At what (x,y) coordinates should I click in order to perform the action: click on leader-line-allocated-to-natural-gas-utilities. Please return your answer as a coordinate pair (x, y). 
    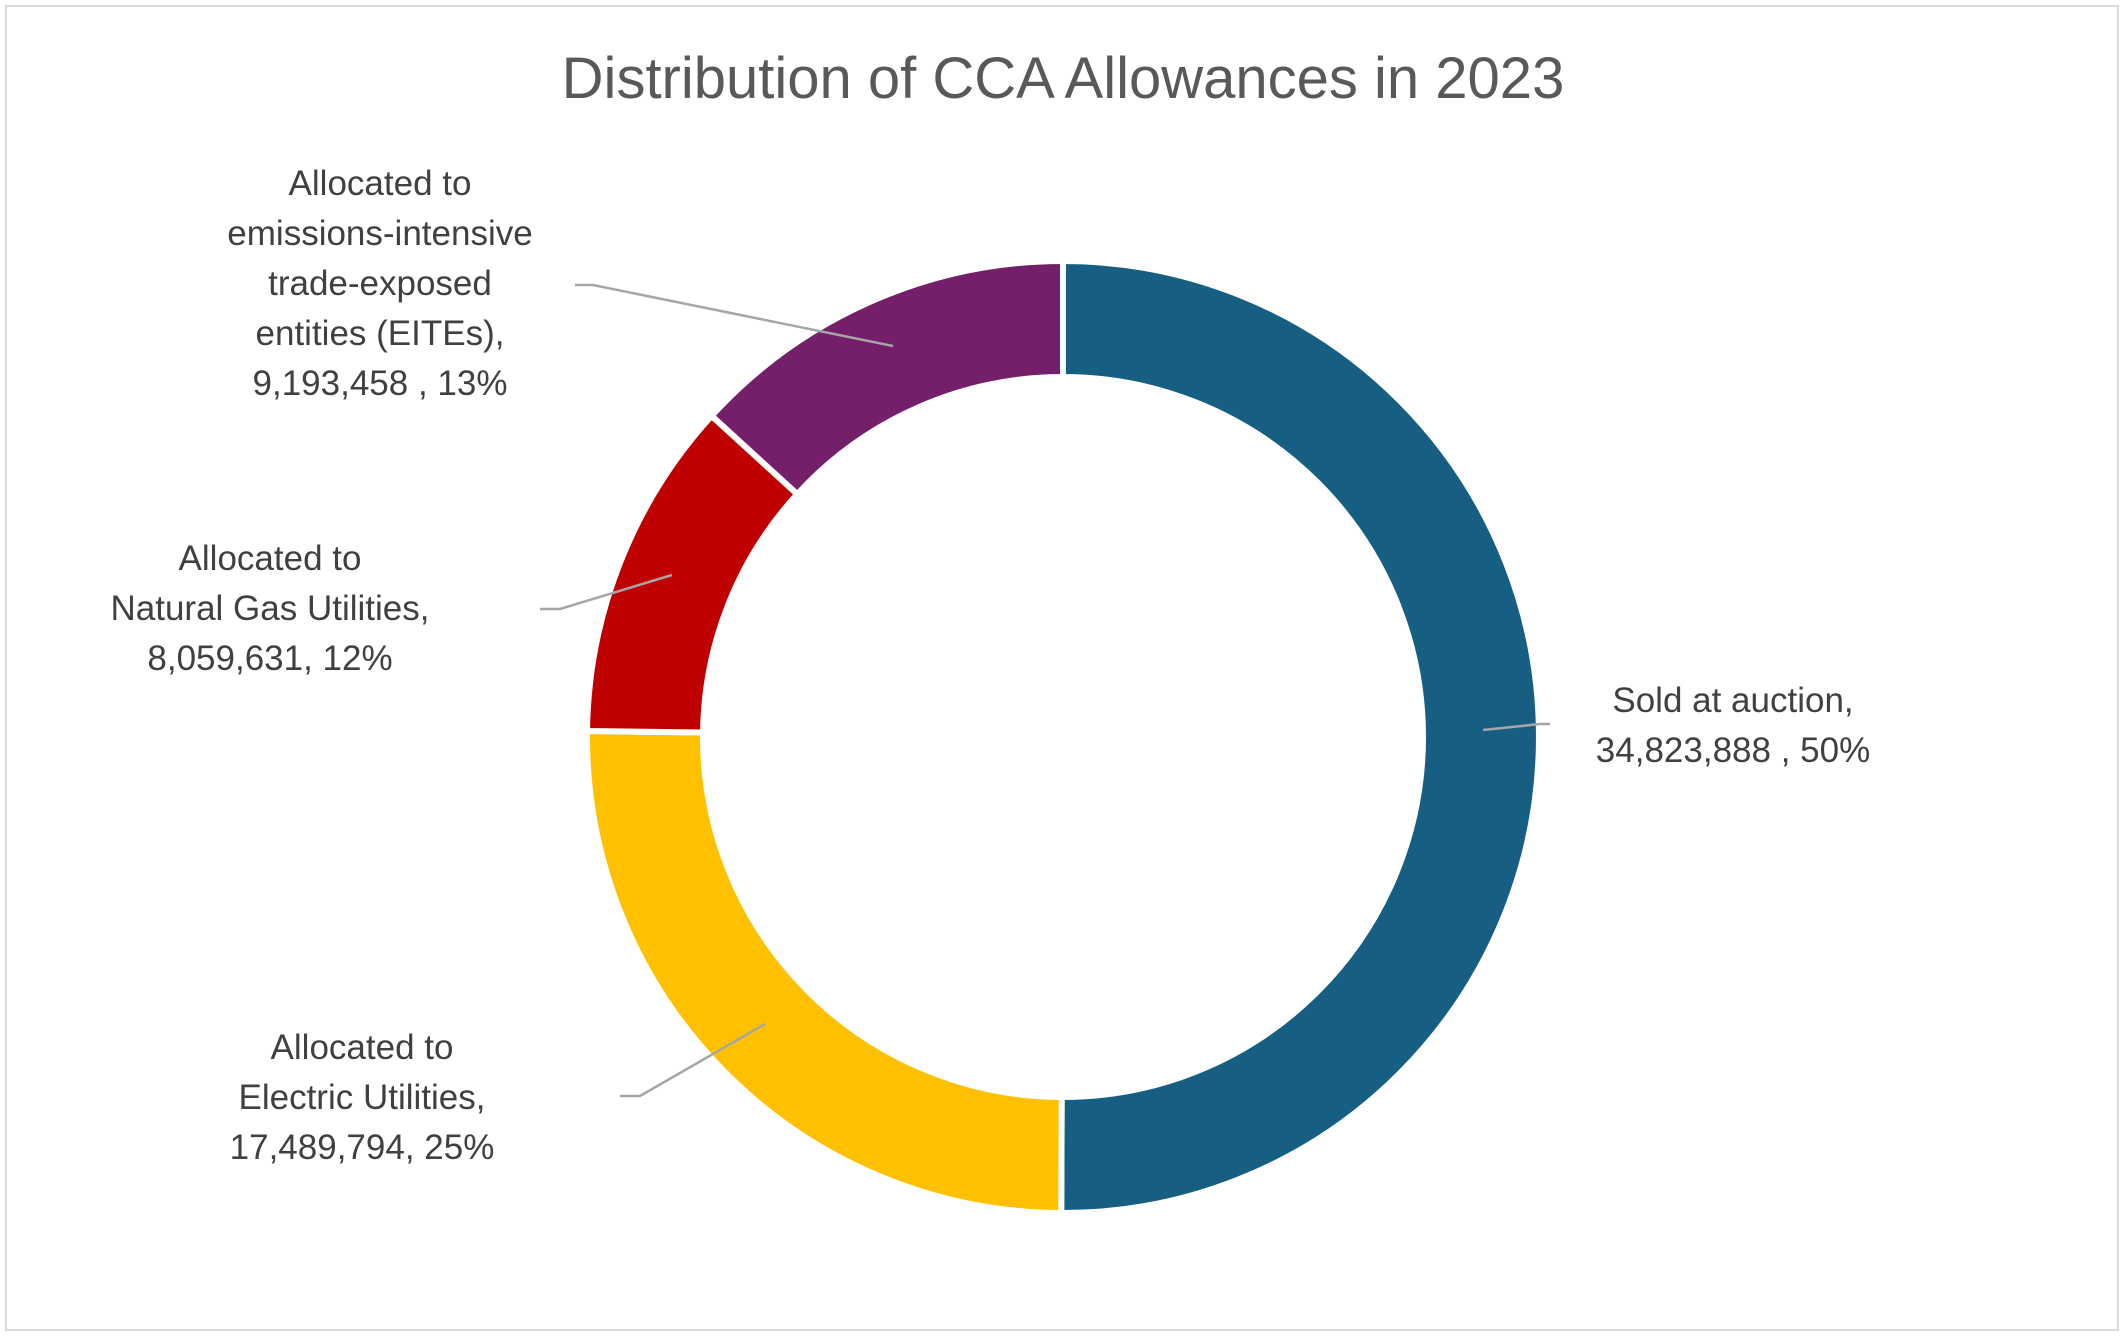
    Looking at the image, I should click on (606, 592).